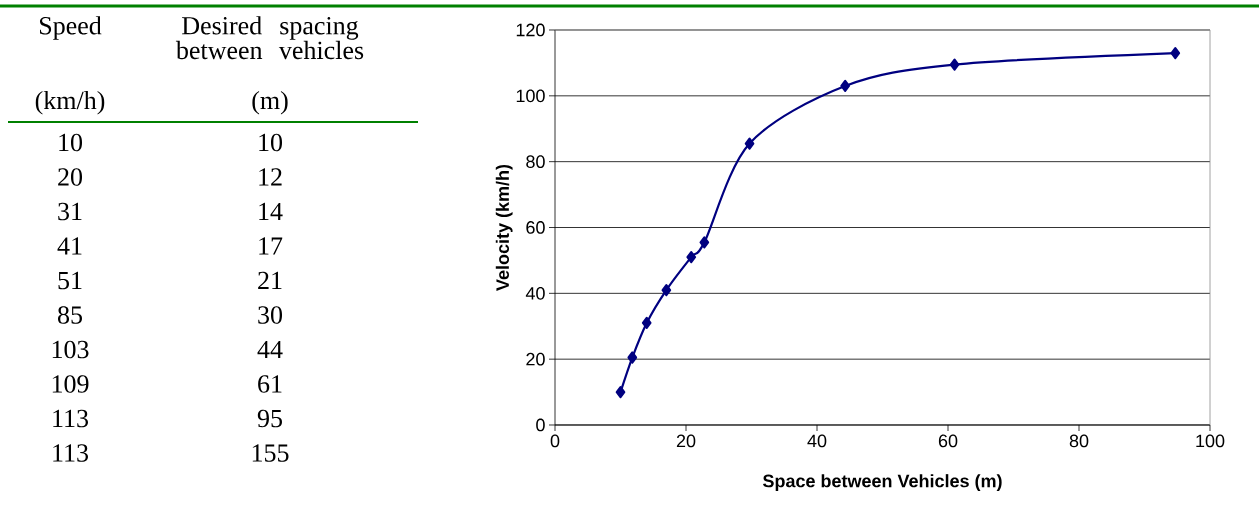 The image size is (1259, 531). I want to click on text: (m), so click(270, 102).